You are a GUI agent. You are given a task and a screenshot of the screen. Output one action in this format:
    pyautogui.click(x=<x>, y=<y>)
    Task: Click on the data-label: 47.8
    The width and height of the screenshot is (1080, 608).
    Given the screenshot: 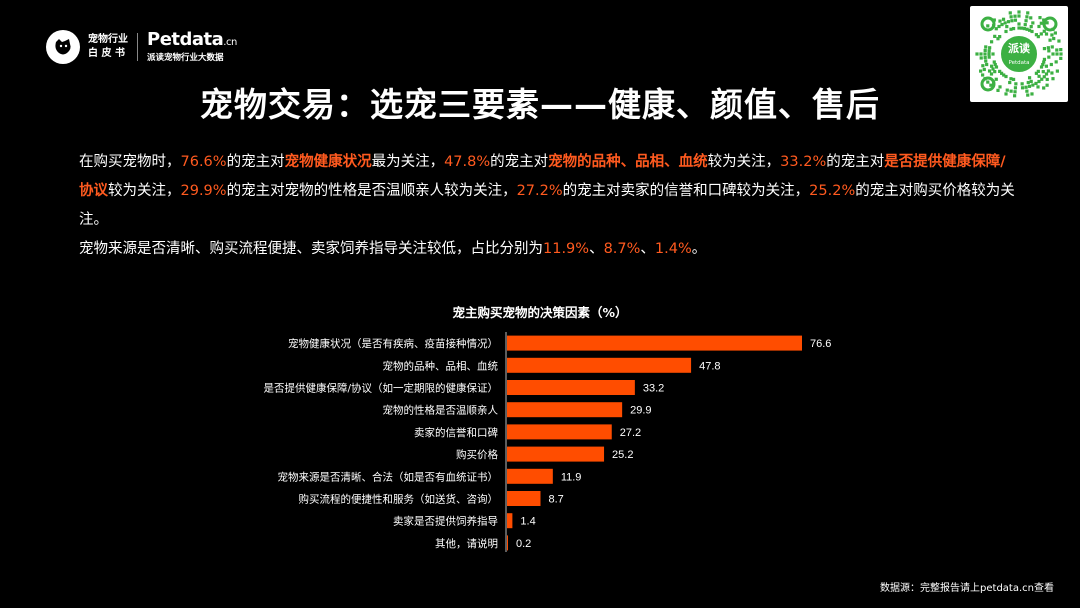 What is the action you would take?
    pyautogui.click(x=709, y=366)
    